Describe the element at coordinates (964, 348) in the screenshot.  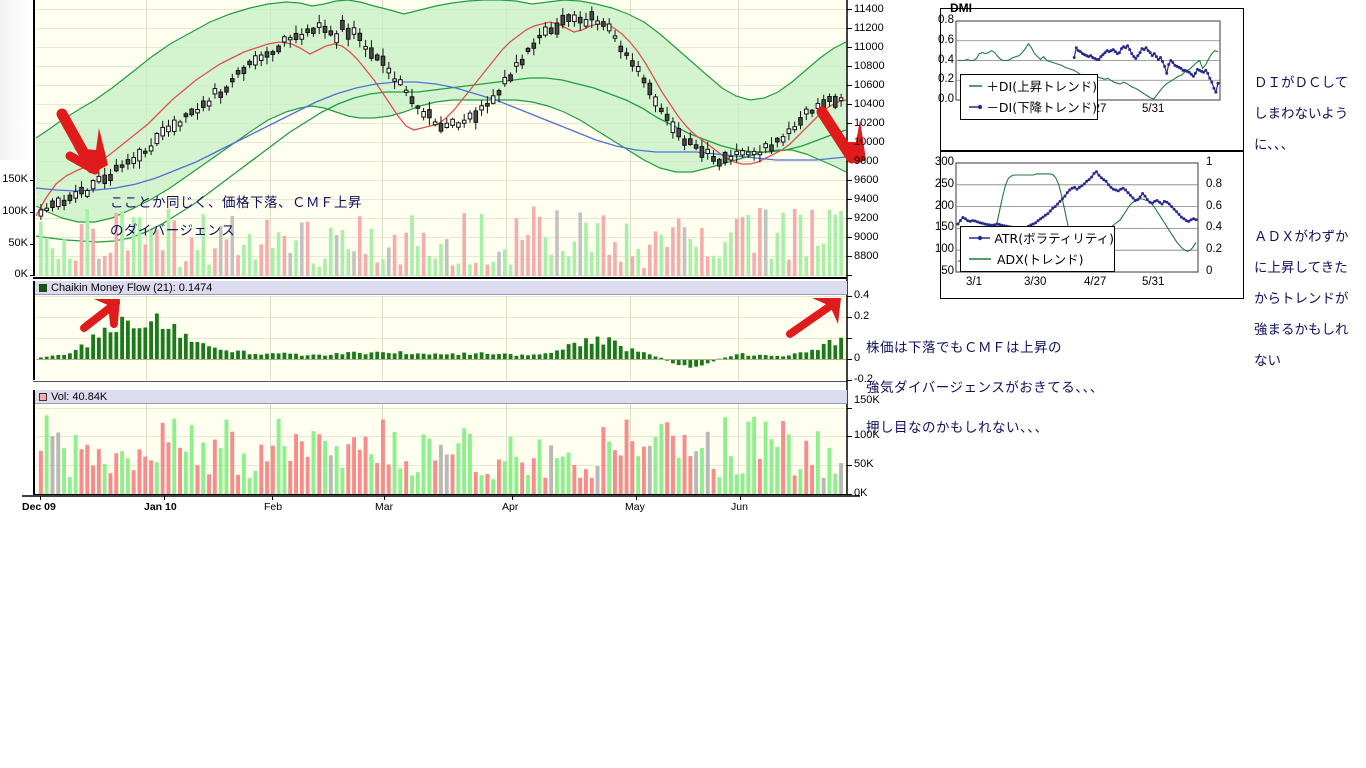
I see `cmf-note-line-1: 株価は下落でもＣＭＦは上昇の` at that location.